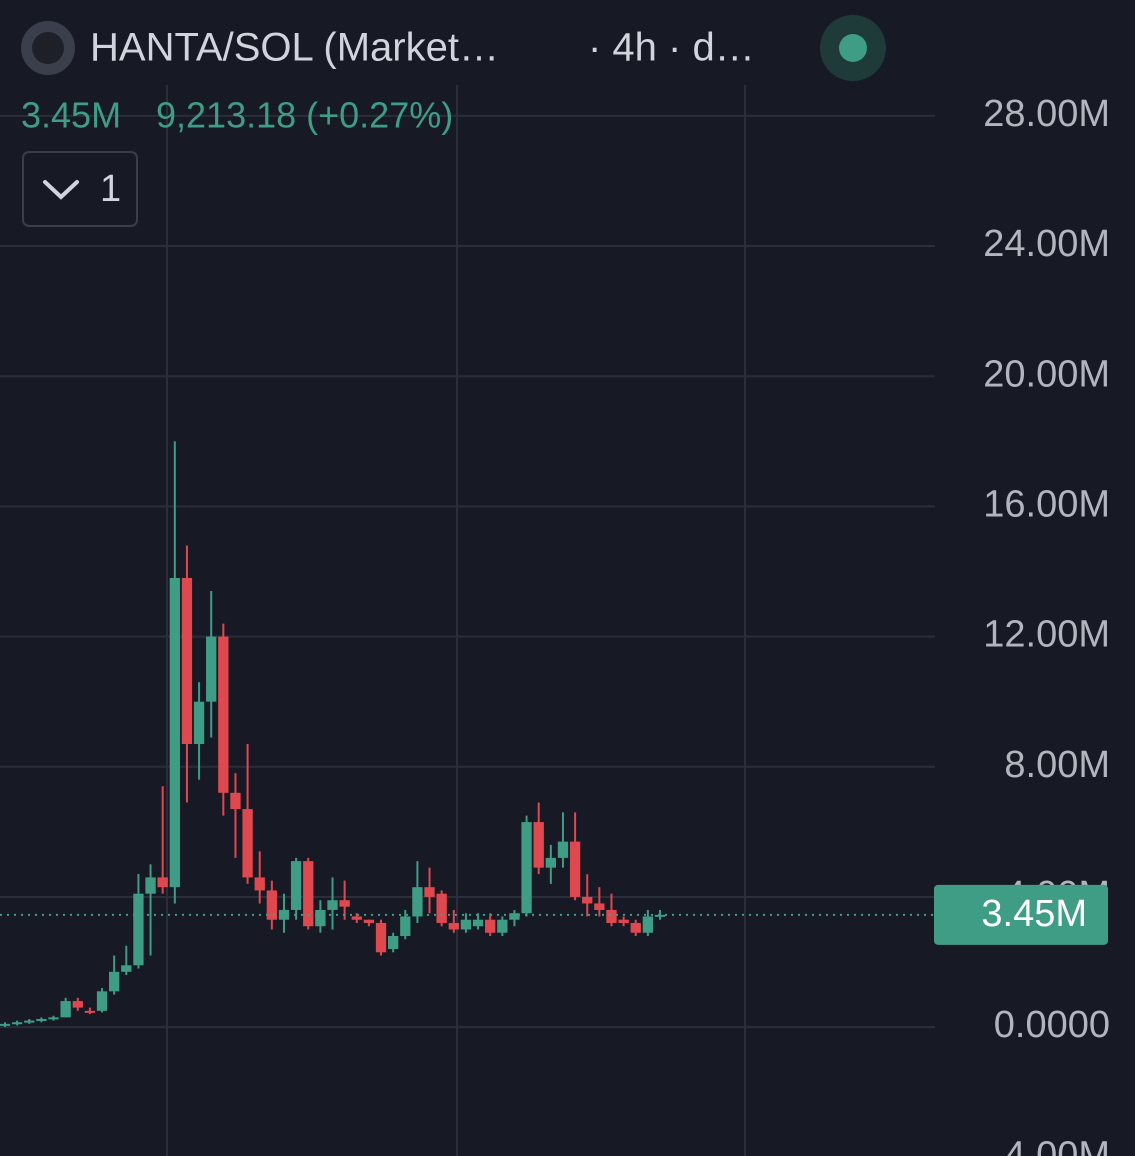 The width and height of the screenshot is (1135, 1156). Describe the element at coordinates (71, 115) in the screenshot. I see `last-value: 3.45M` at that location.